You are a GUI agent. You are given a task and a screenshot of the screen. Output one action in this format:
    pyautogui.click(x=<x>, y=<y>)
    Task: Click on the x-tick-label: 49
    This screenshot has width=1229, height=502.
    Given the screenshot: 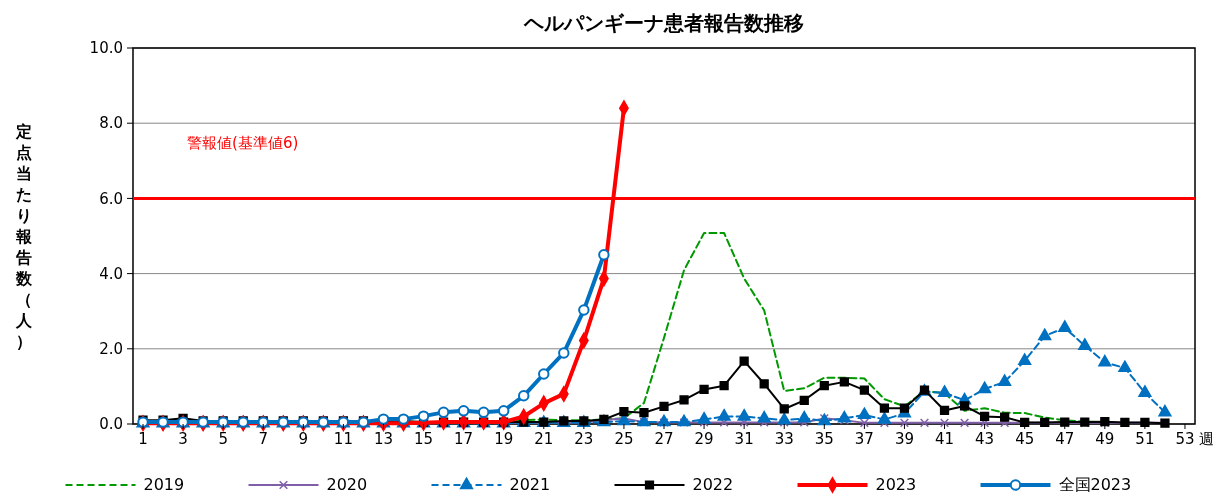 What is the action you would take?
    pyautogui.click(x=1105, y=439)
    